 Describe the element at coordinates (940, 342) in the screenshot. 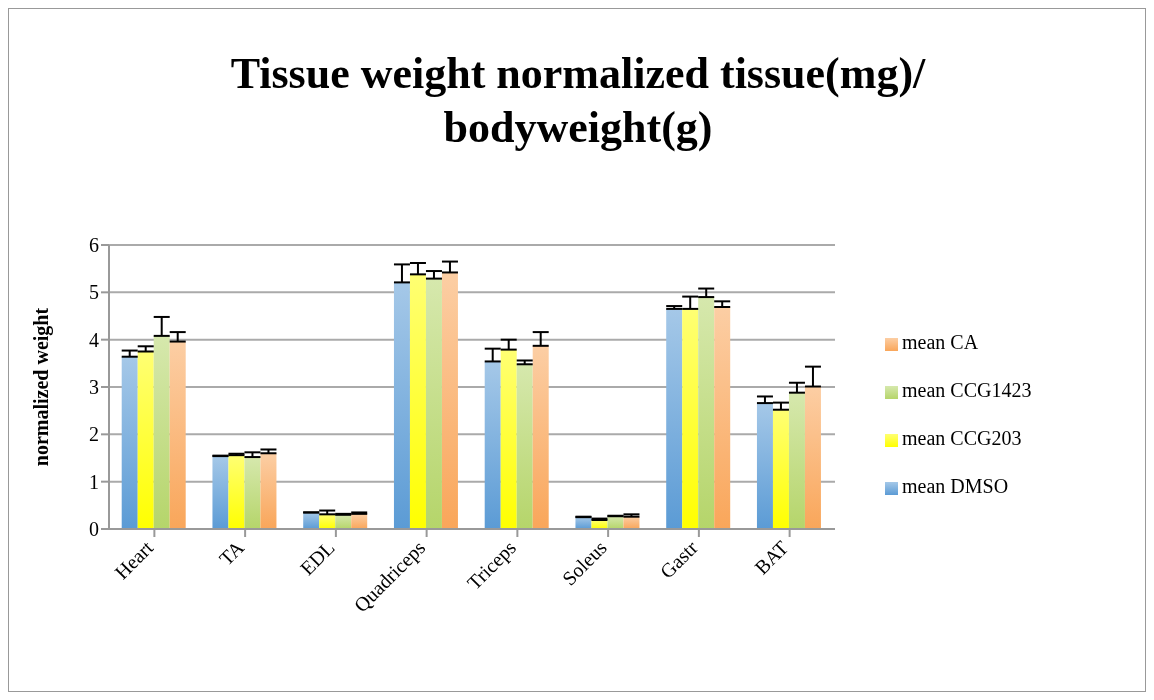

I see `legend-label: mean CA` at that location.